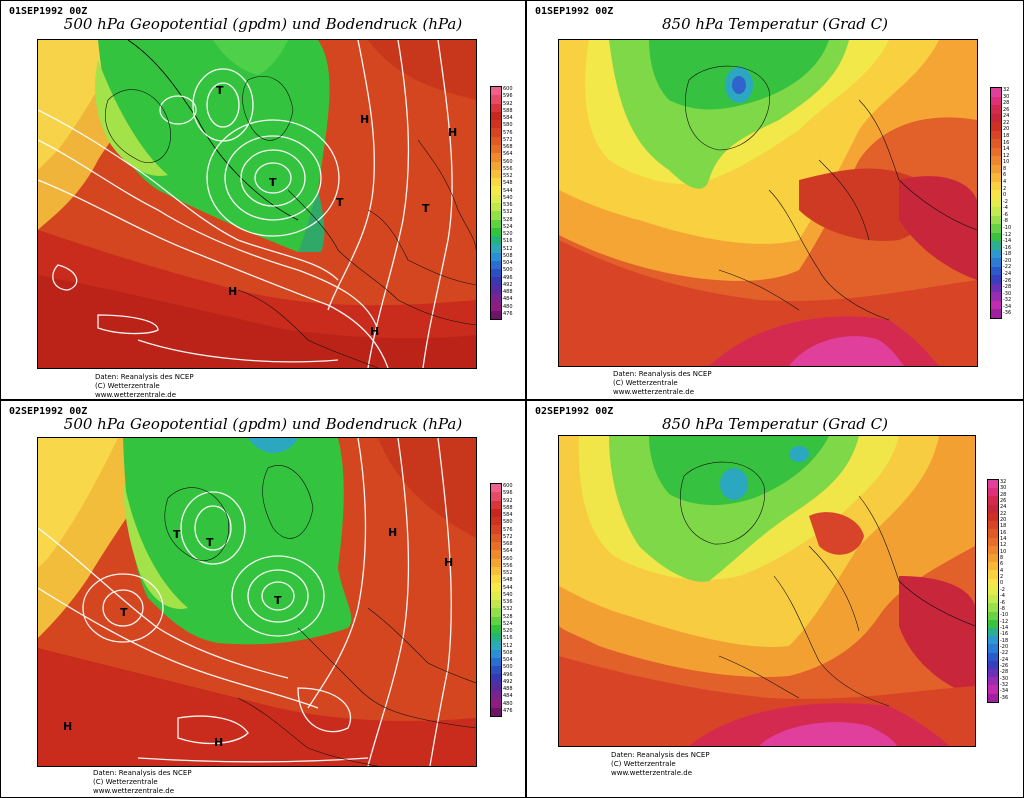 This screenshot has width=1024, height=798. Describe the element at coordinates (508, 529) in the screenshot. I see `color-scale-tick-label: 576` at that location.